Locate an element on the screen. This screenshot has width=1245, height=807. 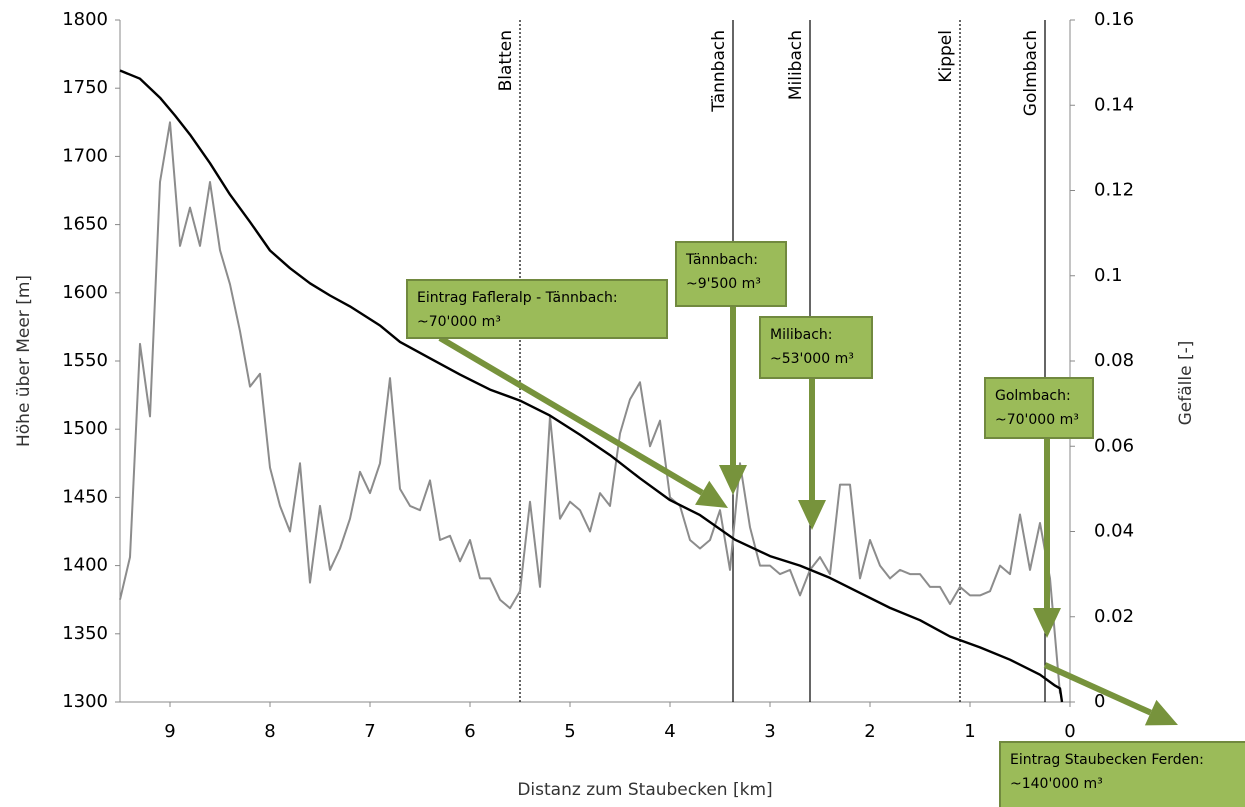
annotation-text: Eintrag Fafleralp - Tännbach: is located at coordinates (517, 298).